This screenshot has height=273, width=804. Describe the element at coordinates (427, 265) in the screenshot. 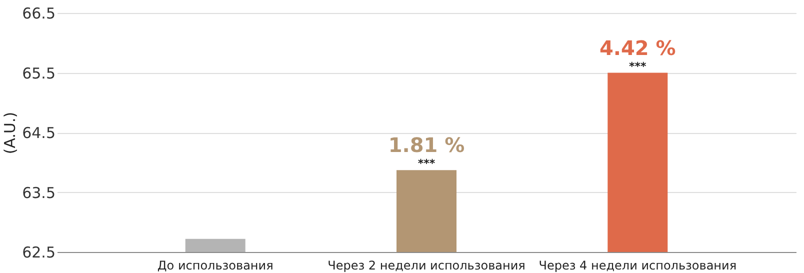

I see `x-tick-label: Через 2 недели использования` at that location.